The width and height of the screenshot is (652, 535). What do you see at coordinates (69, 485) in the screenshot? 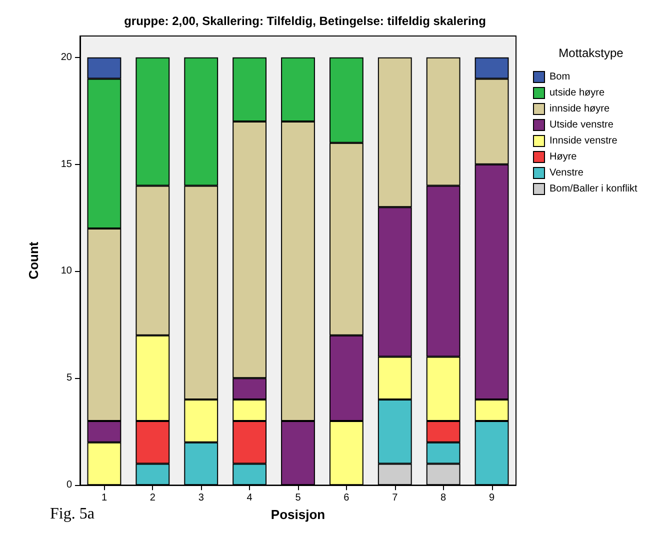
I see `y-tick-label: 0` at bounding box center [69, 485].